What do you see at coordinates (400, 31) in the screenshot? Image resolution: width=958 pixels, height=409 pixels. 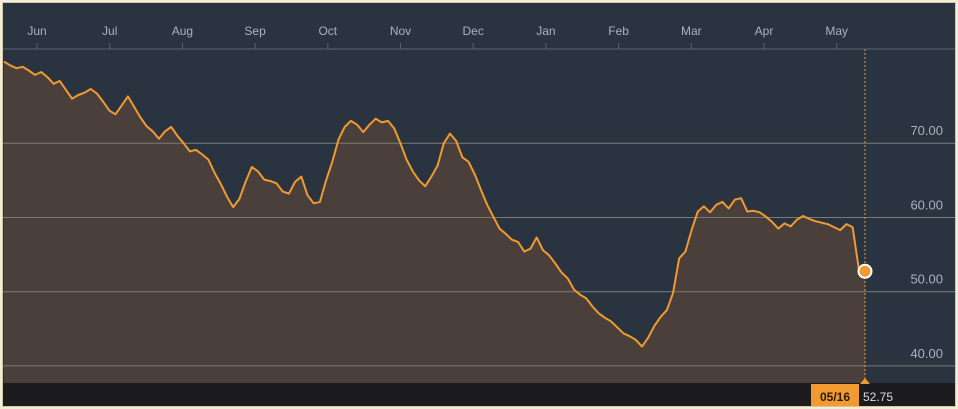 I see `x-tick-label: Nov` at bounding box center [400, 31].